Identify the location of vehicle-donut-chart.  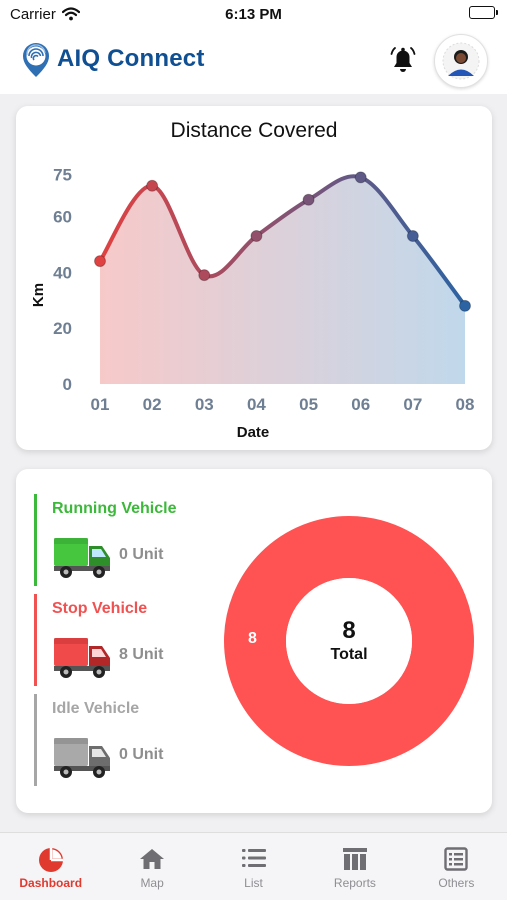
(349, 641).